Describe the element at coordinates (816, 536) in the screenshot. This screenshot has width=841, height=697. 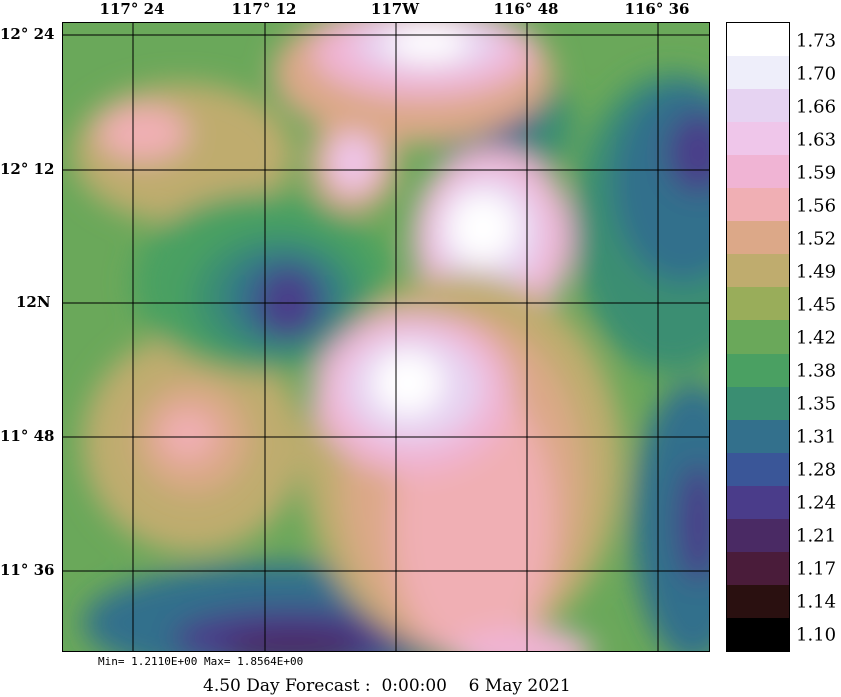
I see `colorbar-label: 1.21` at that location.